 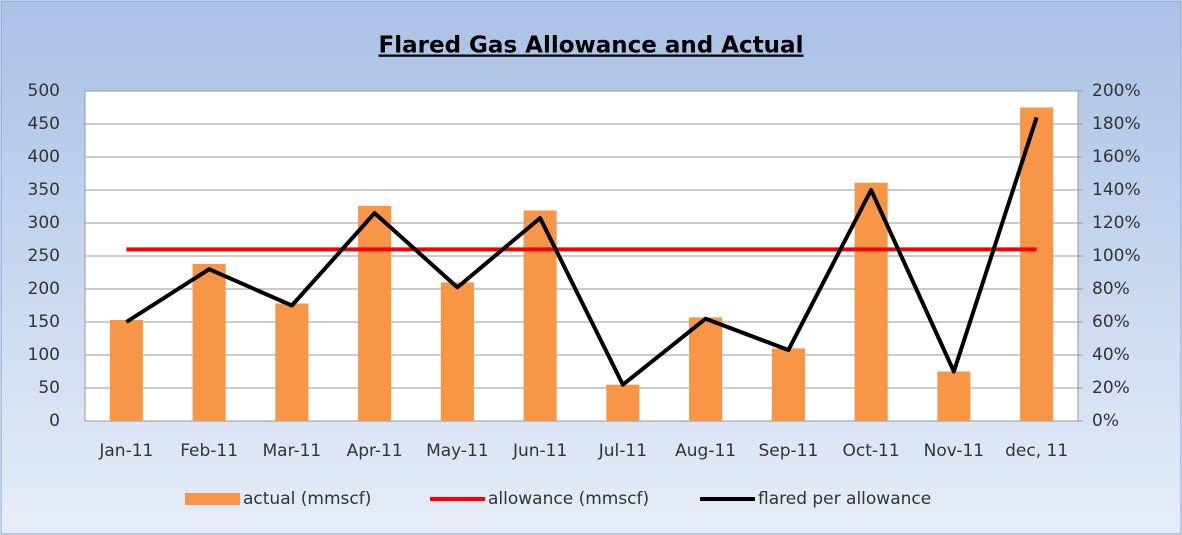 What do you see at coordinates (591, 46) in the screenshot?
I see `chart-title: Flared Gas Allowance and Actual` at bounding box center [591, 46].